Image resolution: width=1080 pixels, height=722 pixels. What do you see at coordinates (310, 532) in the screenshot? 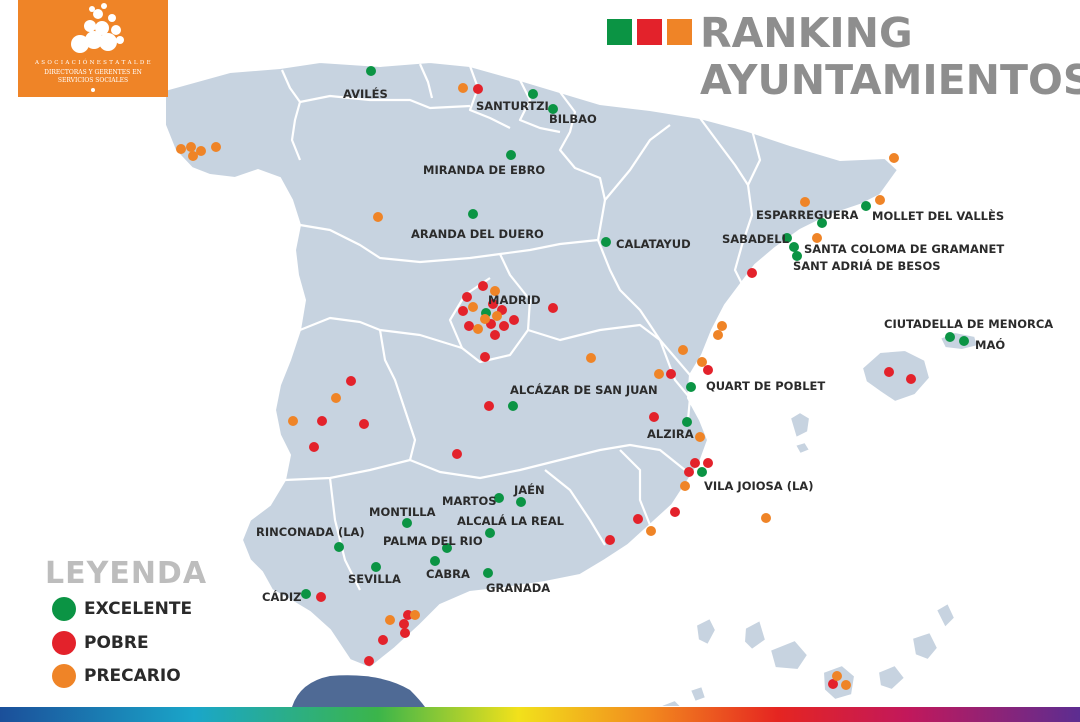
I see `city-label: RINCONADA (LA)` at bounding box center [310, 532].